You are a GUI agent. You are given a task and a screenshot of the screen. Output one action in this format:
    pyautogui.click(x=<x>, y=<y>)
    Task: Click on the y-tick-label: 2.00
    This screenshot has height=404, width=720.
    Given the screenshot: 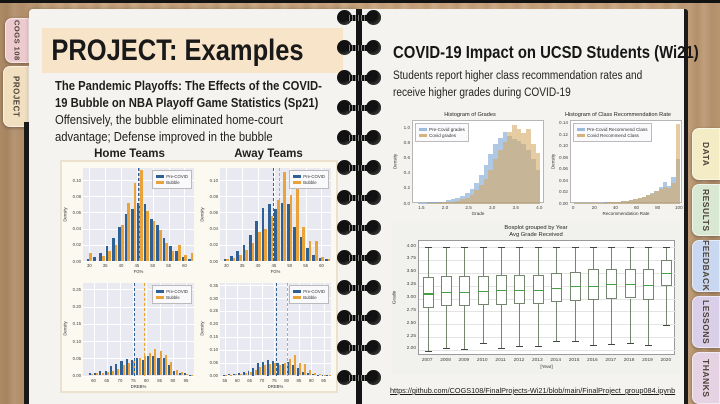 What is the action you would take?
    pyautogui.click(x=411, y=349)
    